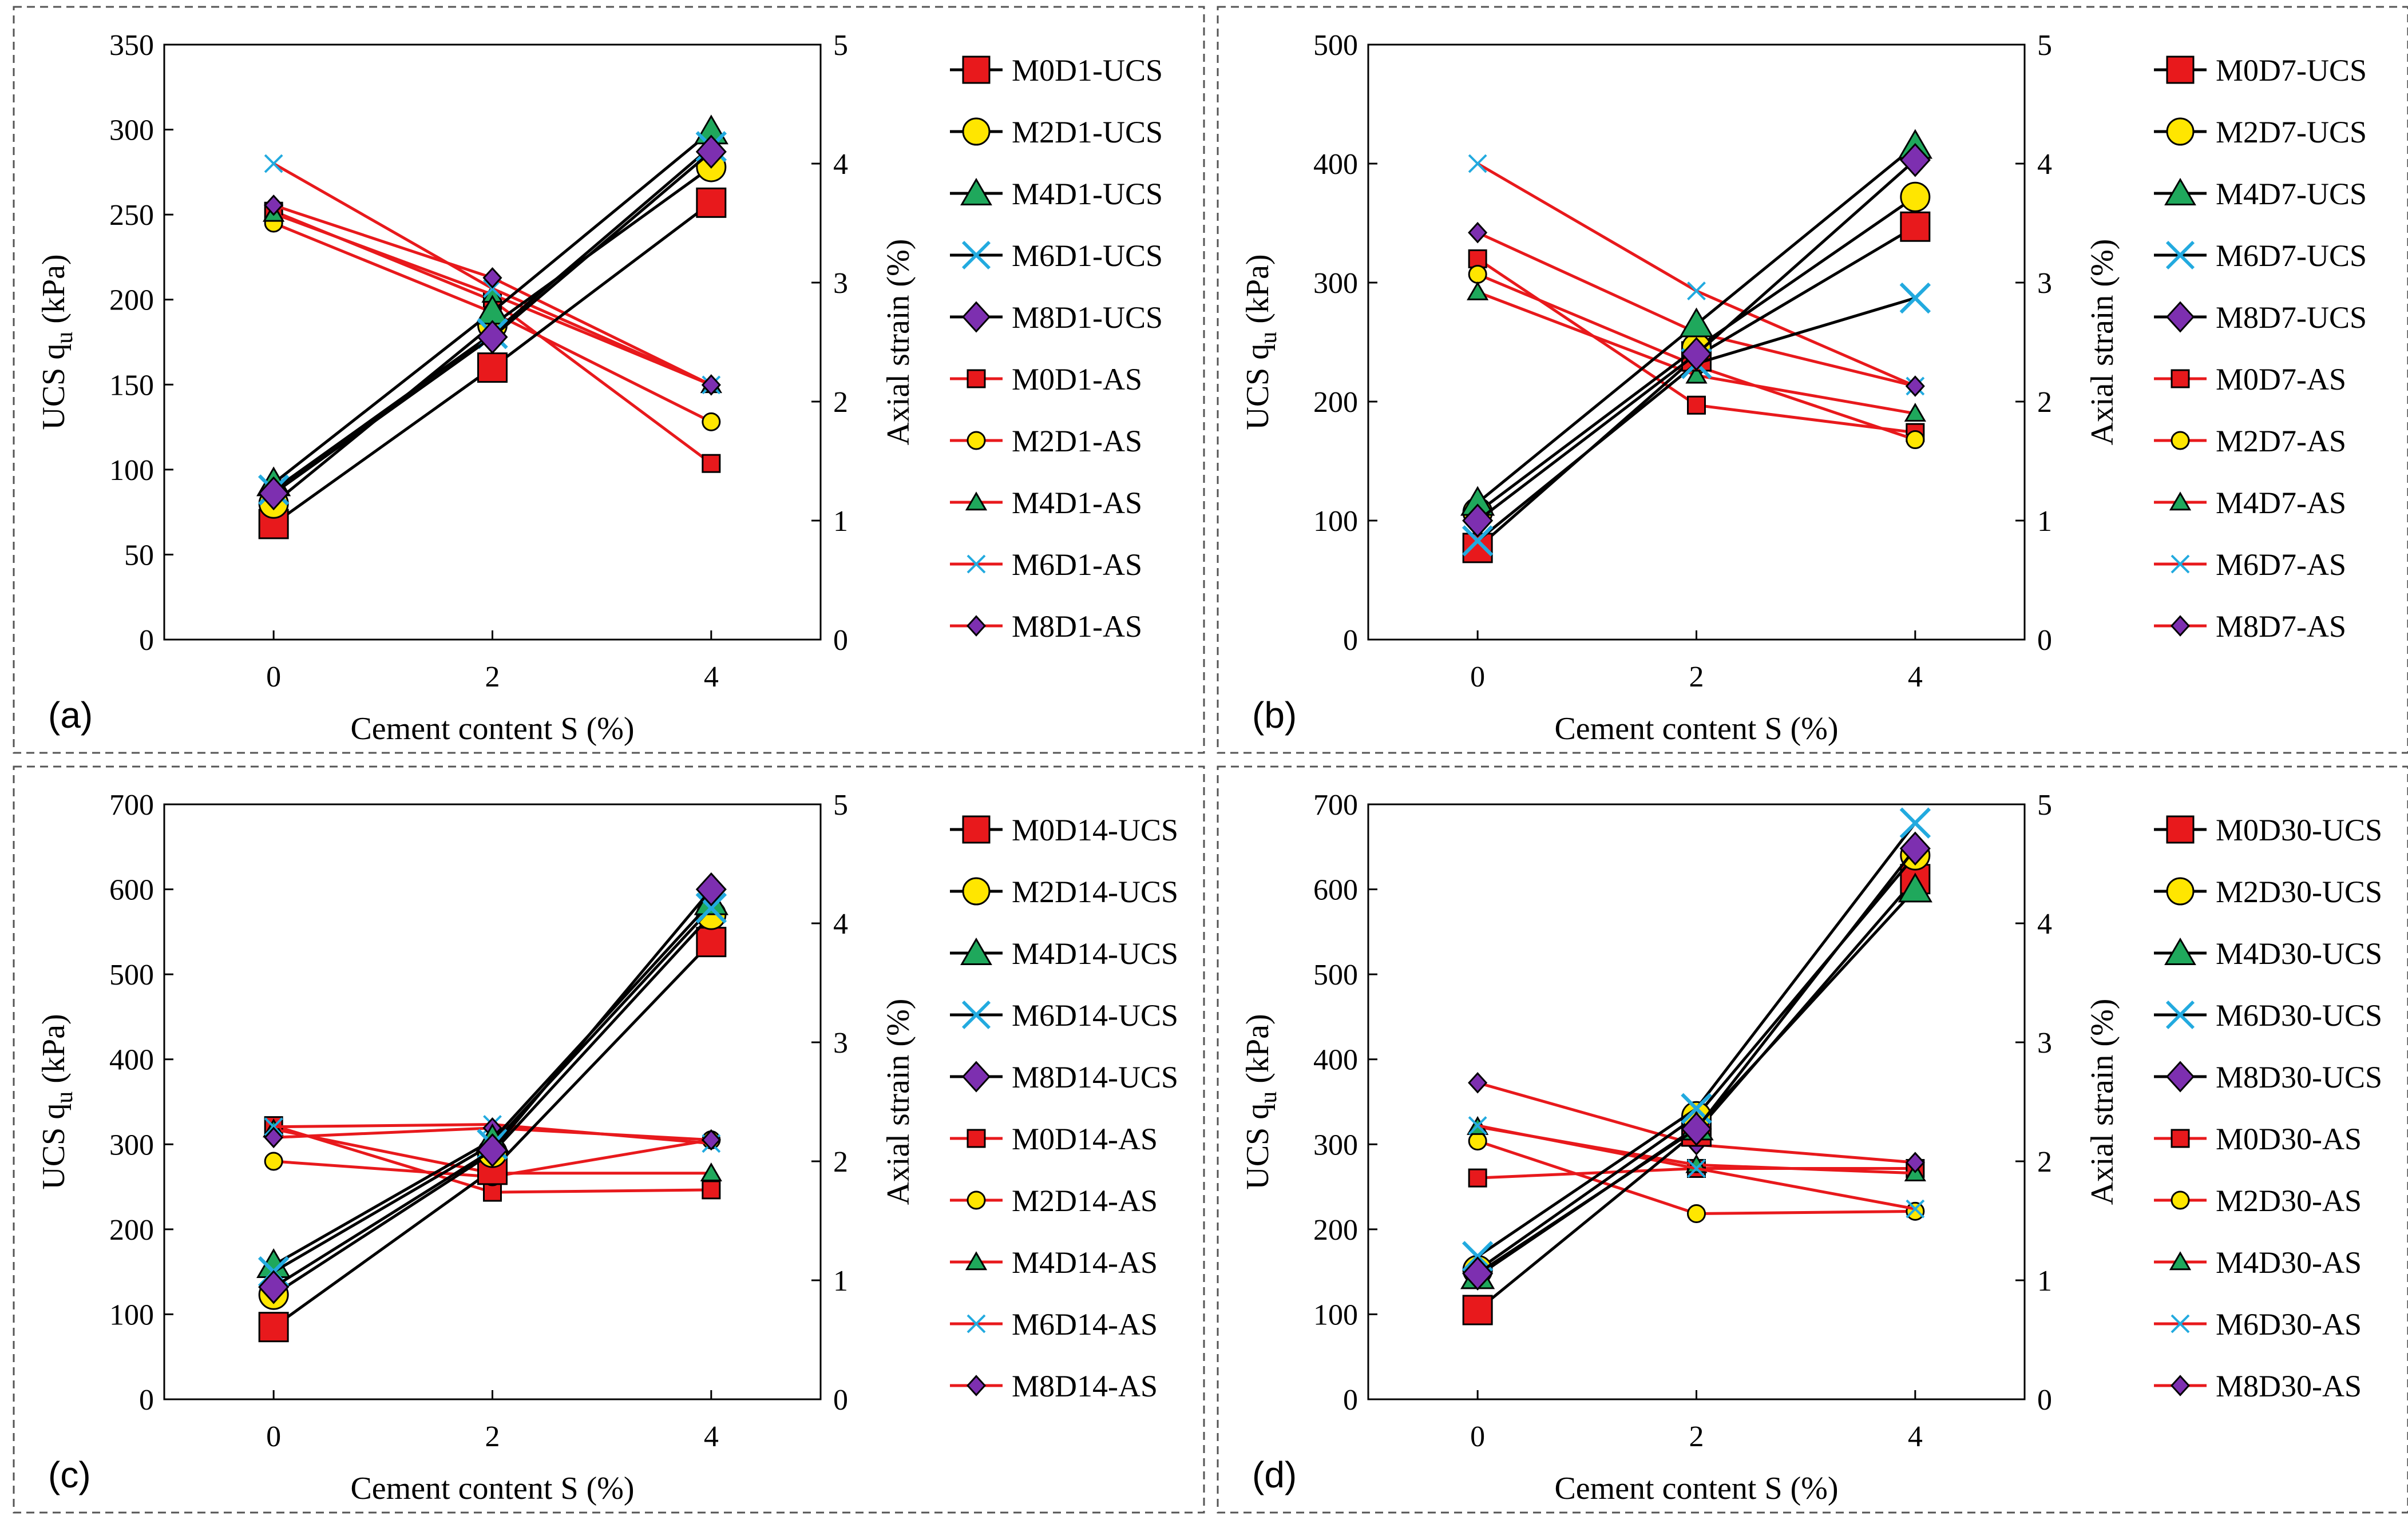 Image resolution: width=2408 pixels, height=1520 pixels. What do you see at coordinates (1085, 1139) in the screenshot?
I see `legend-label: M0D14-AS` at bounding box center [1085, 1139].